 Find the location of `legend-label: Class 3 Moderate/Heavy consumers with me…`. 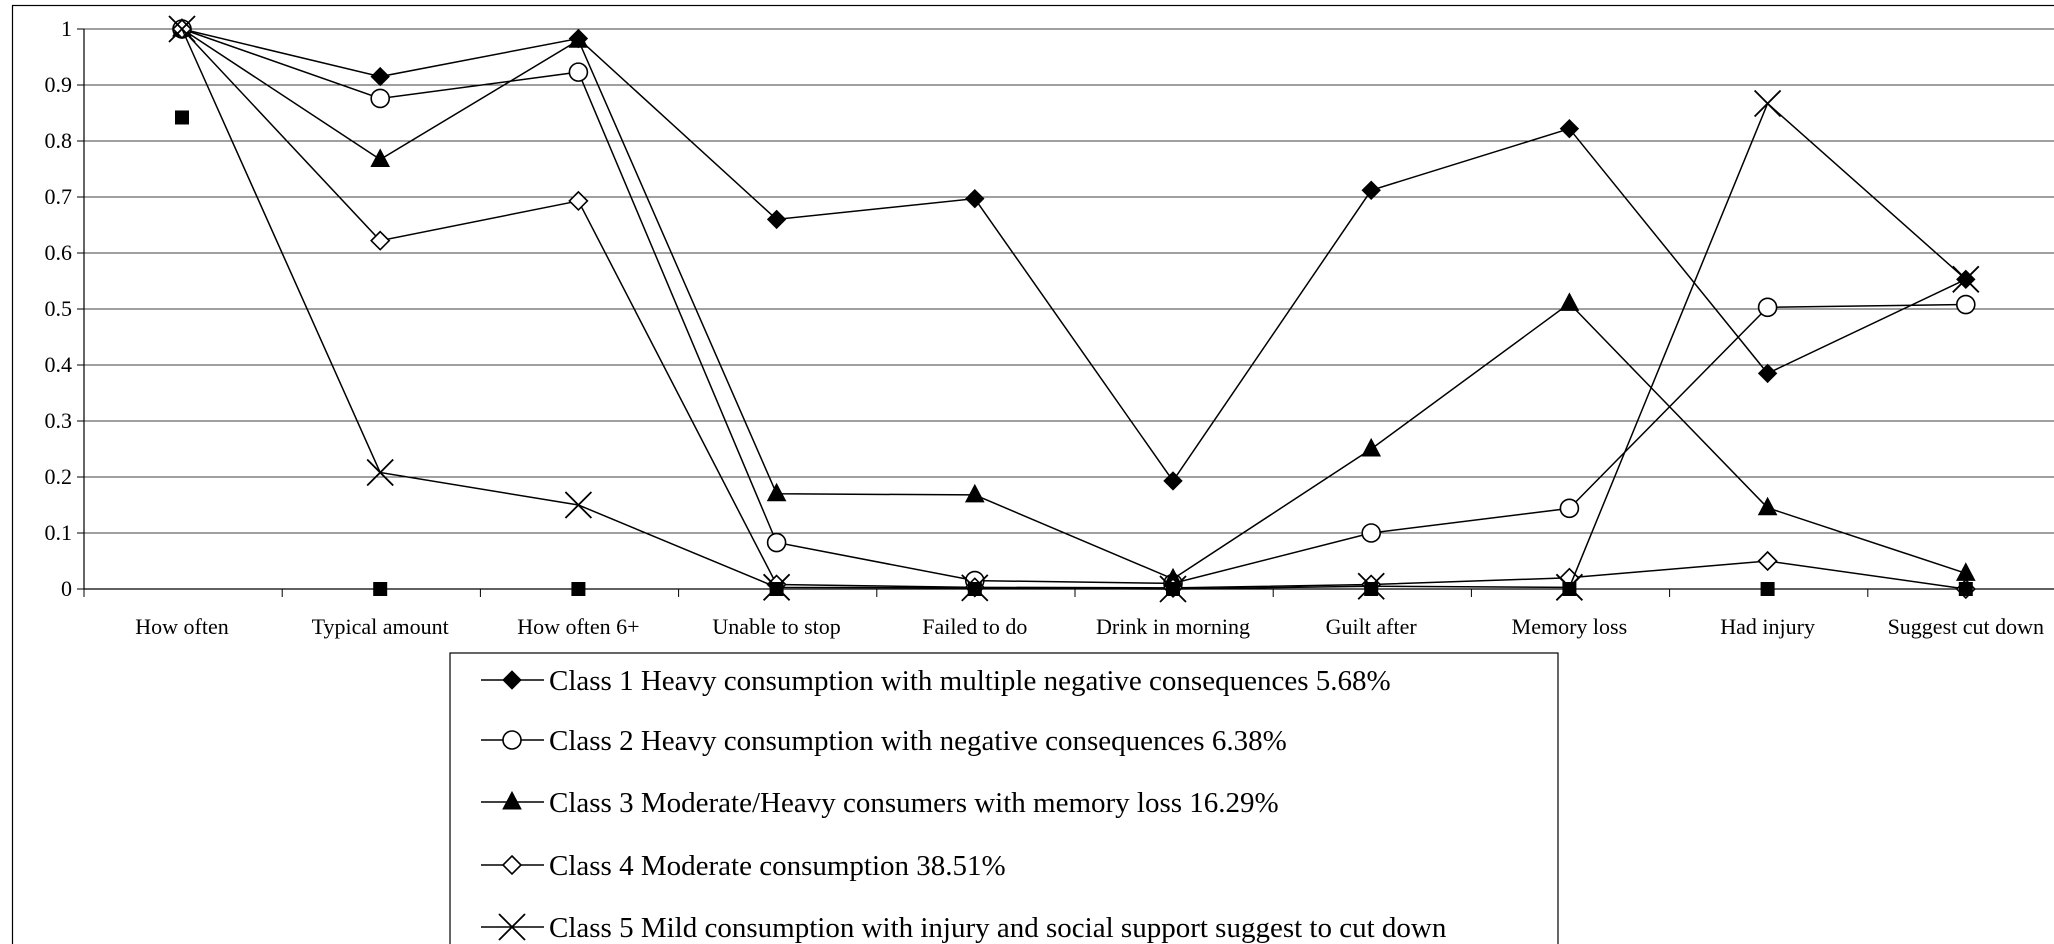

legend-label: Class 3 Moderate/Heavy consumers with me… is located at coordinates (914, 803).